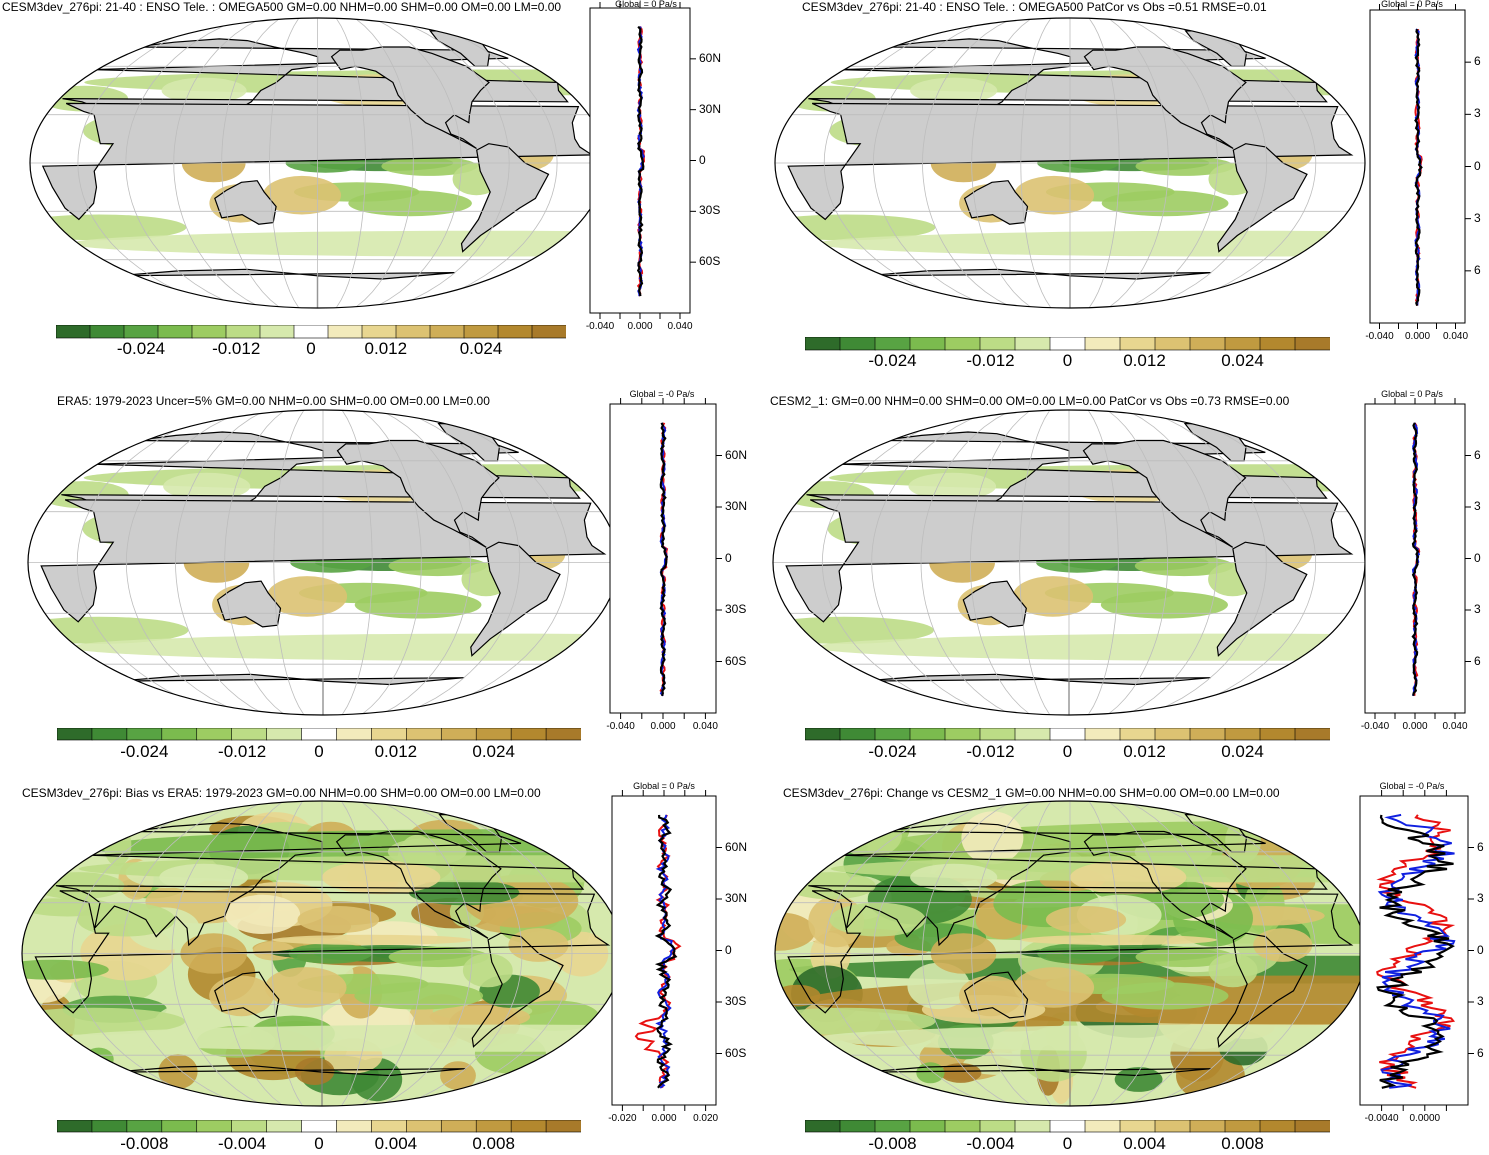 The image size is (1489, 1155). Describe the element at coordinates (481, 348) in the screenshot. I see `colorbar-tick-label: 0.024` at that location.